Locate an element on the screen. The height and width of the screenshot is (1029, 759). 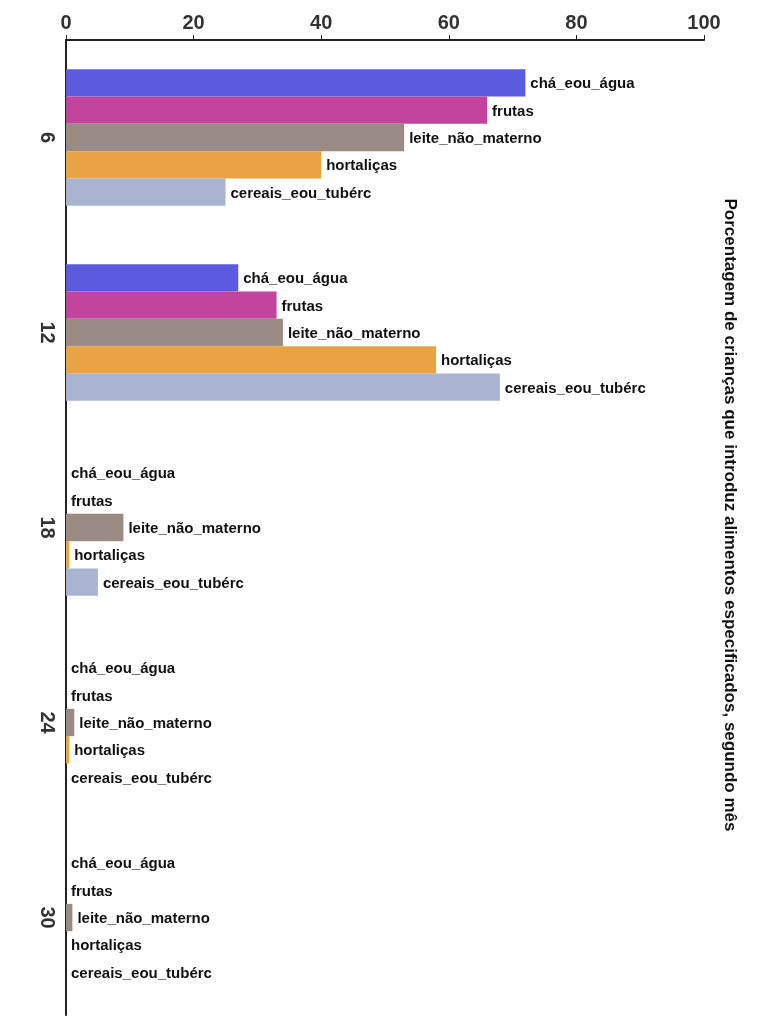
x-tick-label: 0 is located at coordinates (66, 22).